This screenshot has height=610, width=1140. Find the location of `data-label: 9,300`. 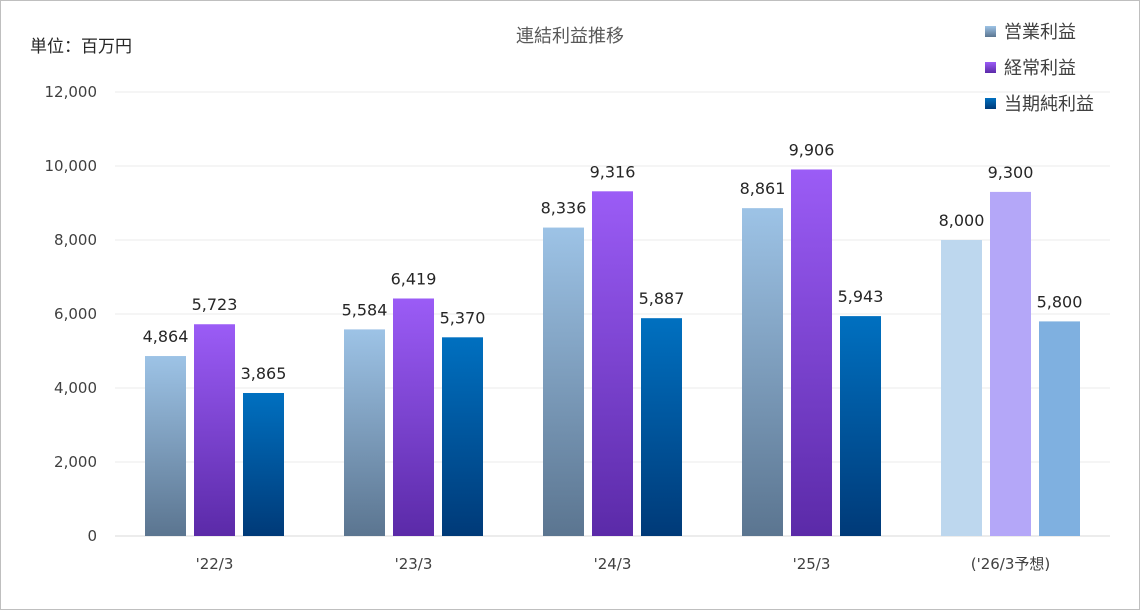

data-label: 9,300 is located at coordinates (1011, 172).